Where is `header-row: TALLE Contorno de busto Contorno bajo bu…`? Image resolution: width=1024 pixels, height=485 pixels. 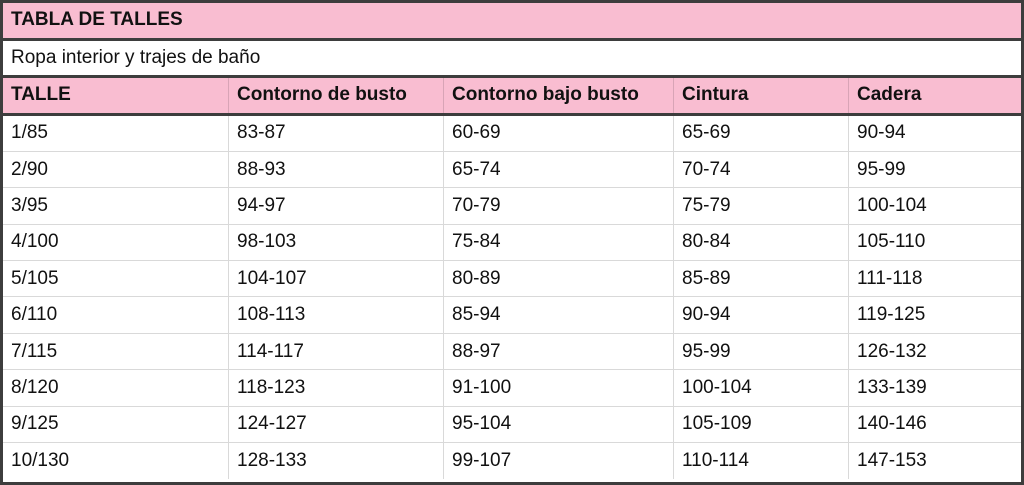
header-row: TALLE Contorno de busto Contorno bajo bu… is located at coordinates (512, 97).